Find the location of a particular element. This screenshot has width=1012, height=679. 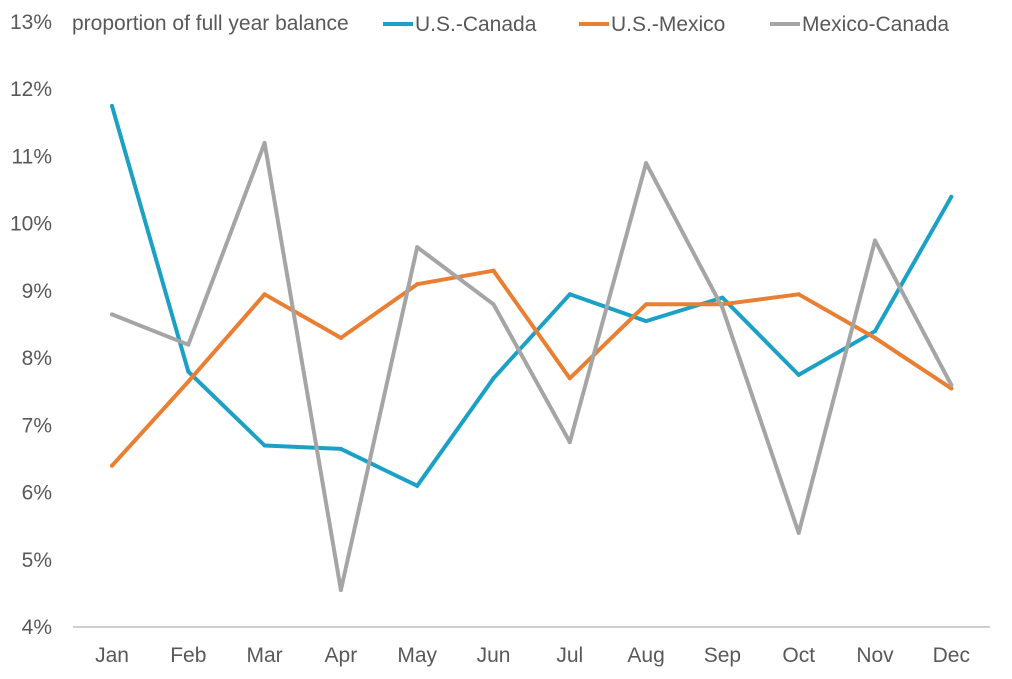

x-tick-label: Jan is located at coordinates (112, 655).